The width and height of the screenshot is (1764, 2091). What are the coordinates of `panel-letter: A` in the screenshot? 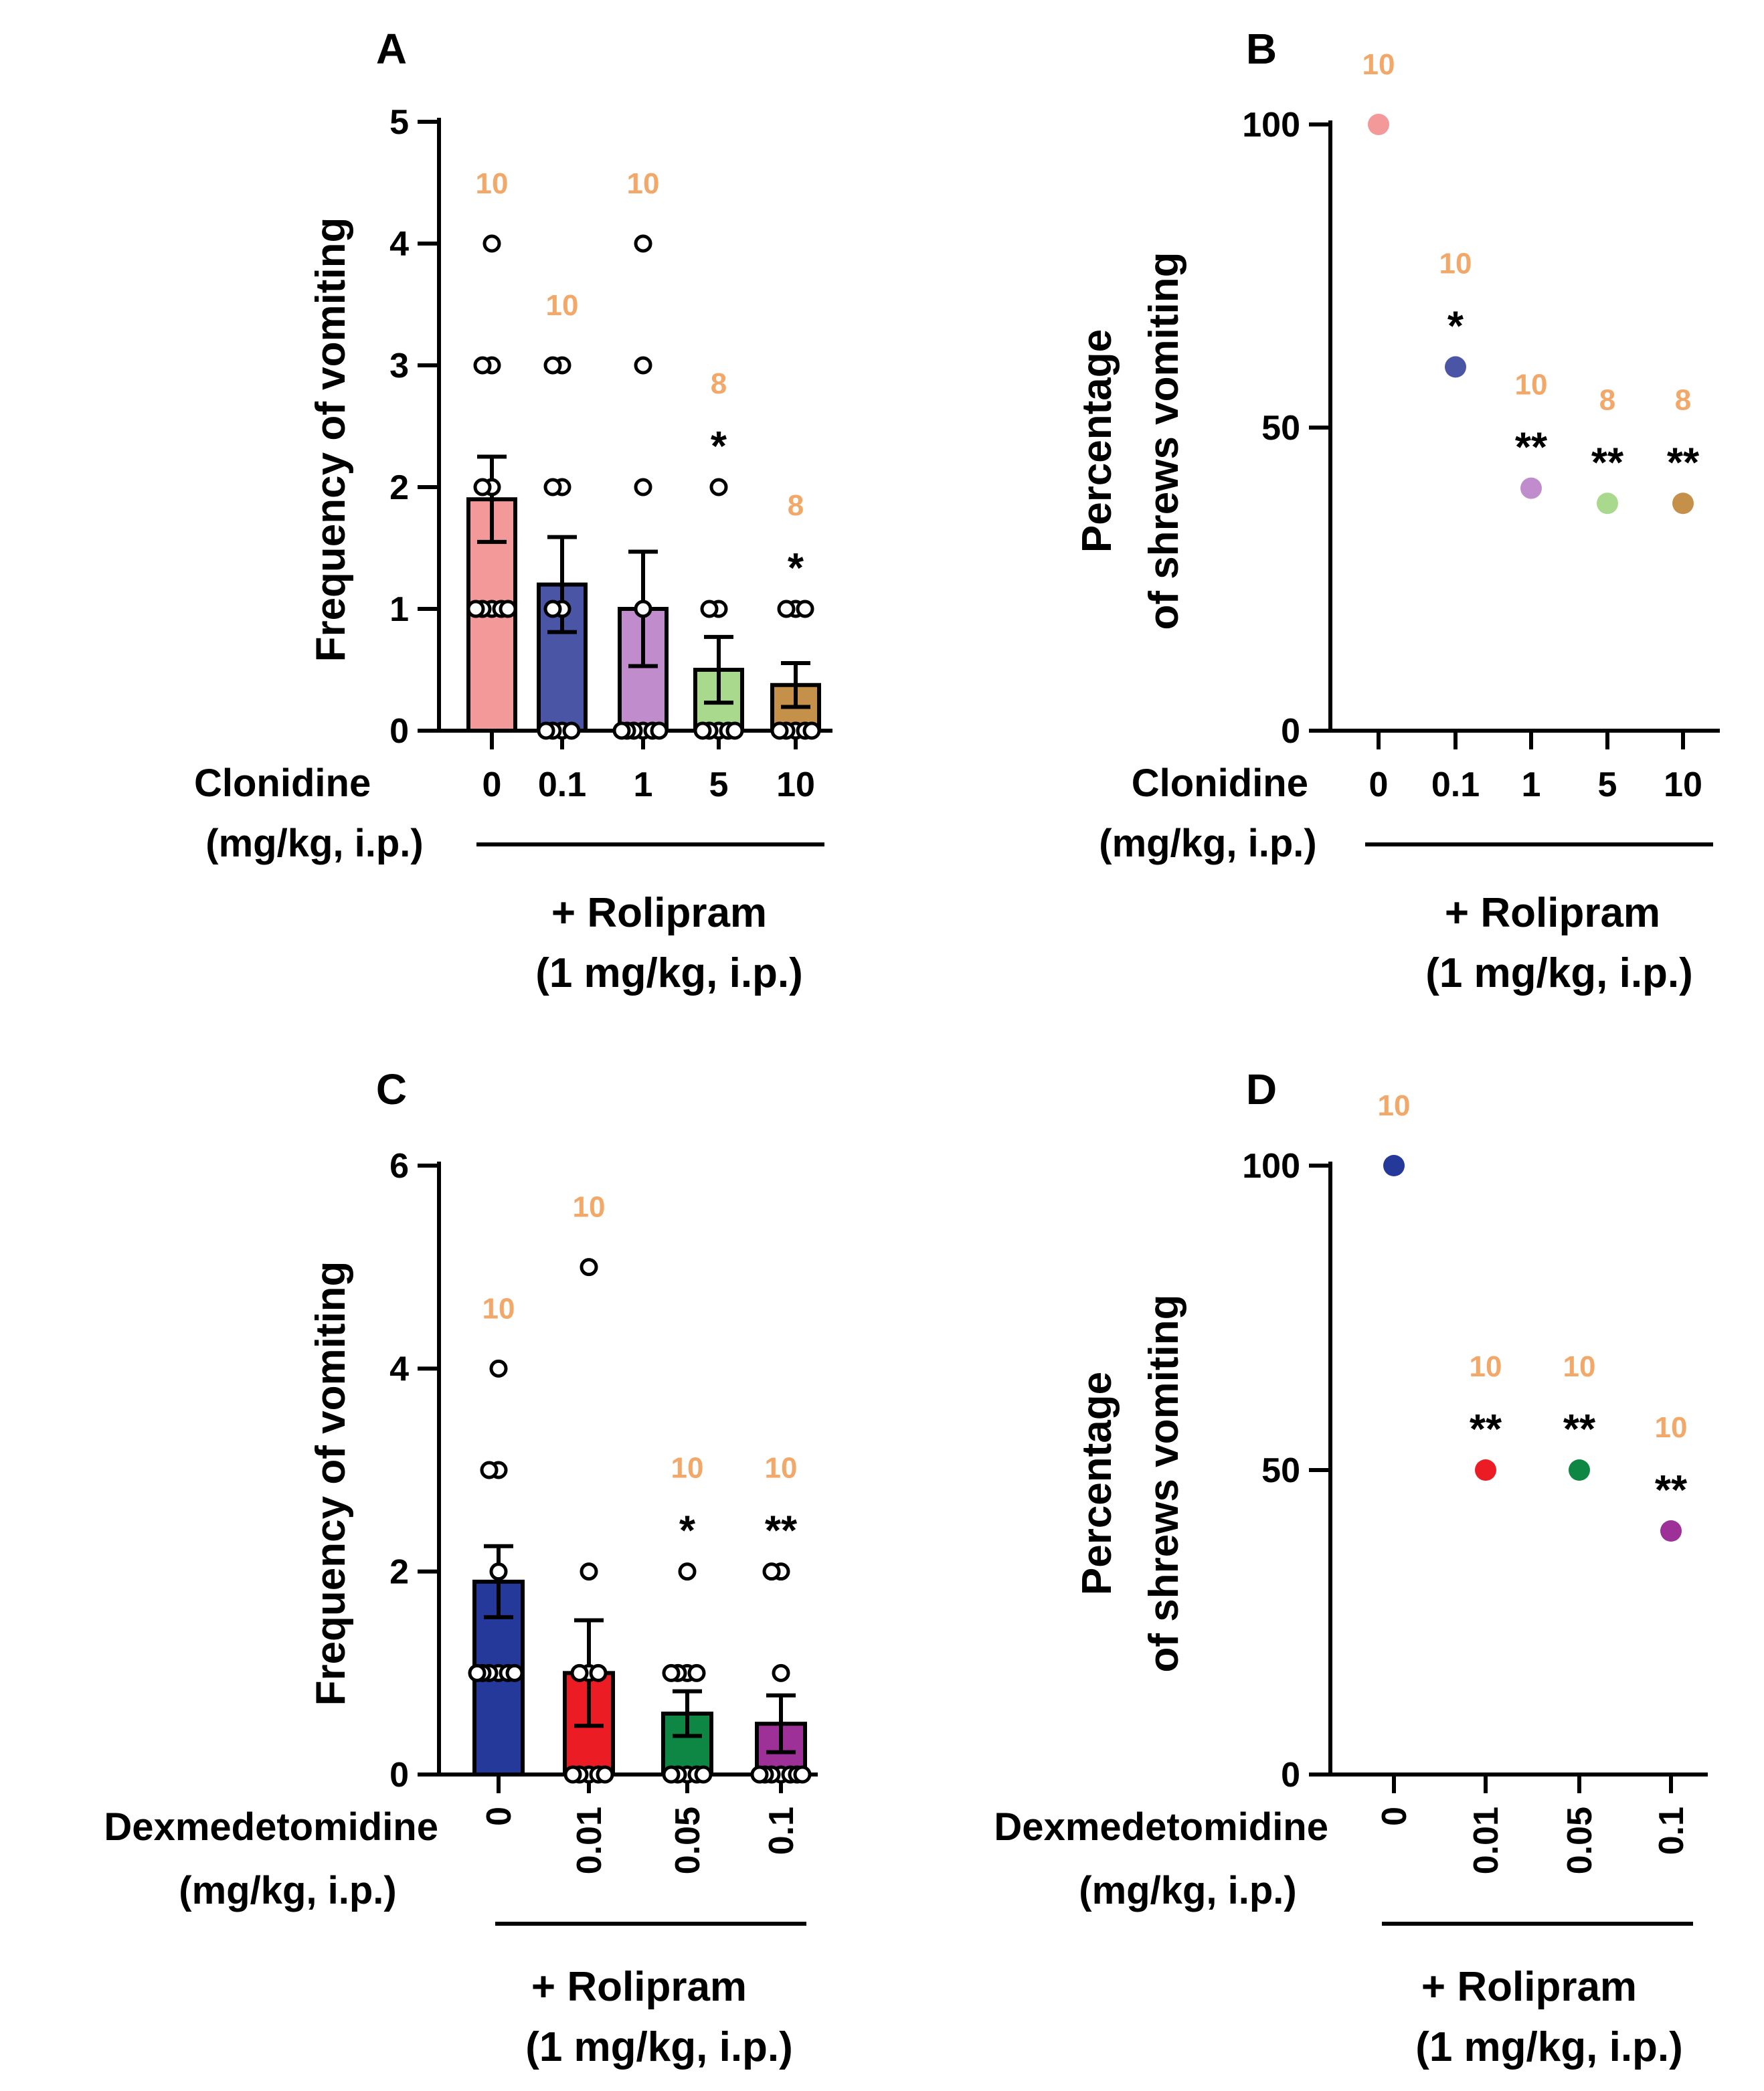 It's located at (391, 49).